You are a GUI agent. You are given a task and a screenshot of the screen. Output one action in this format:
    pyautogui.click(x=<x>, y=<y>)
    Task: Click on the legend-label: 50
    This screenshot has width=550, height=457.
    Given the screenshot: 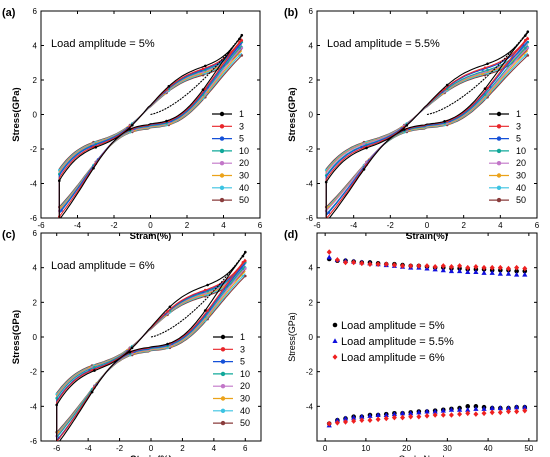 What is the action you would take?
    pyautogui.click(x=244, y=200)
    